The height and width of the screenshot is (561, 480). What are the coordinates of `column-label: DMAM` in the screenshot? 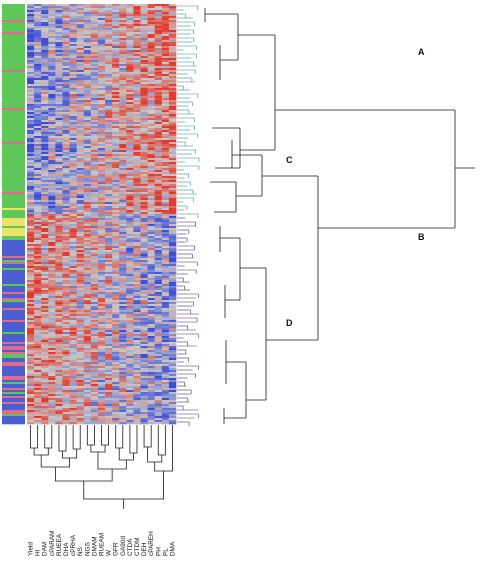 It's located at (94, 546).